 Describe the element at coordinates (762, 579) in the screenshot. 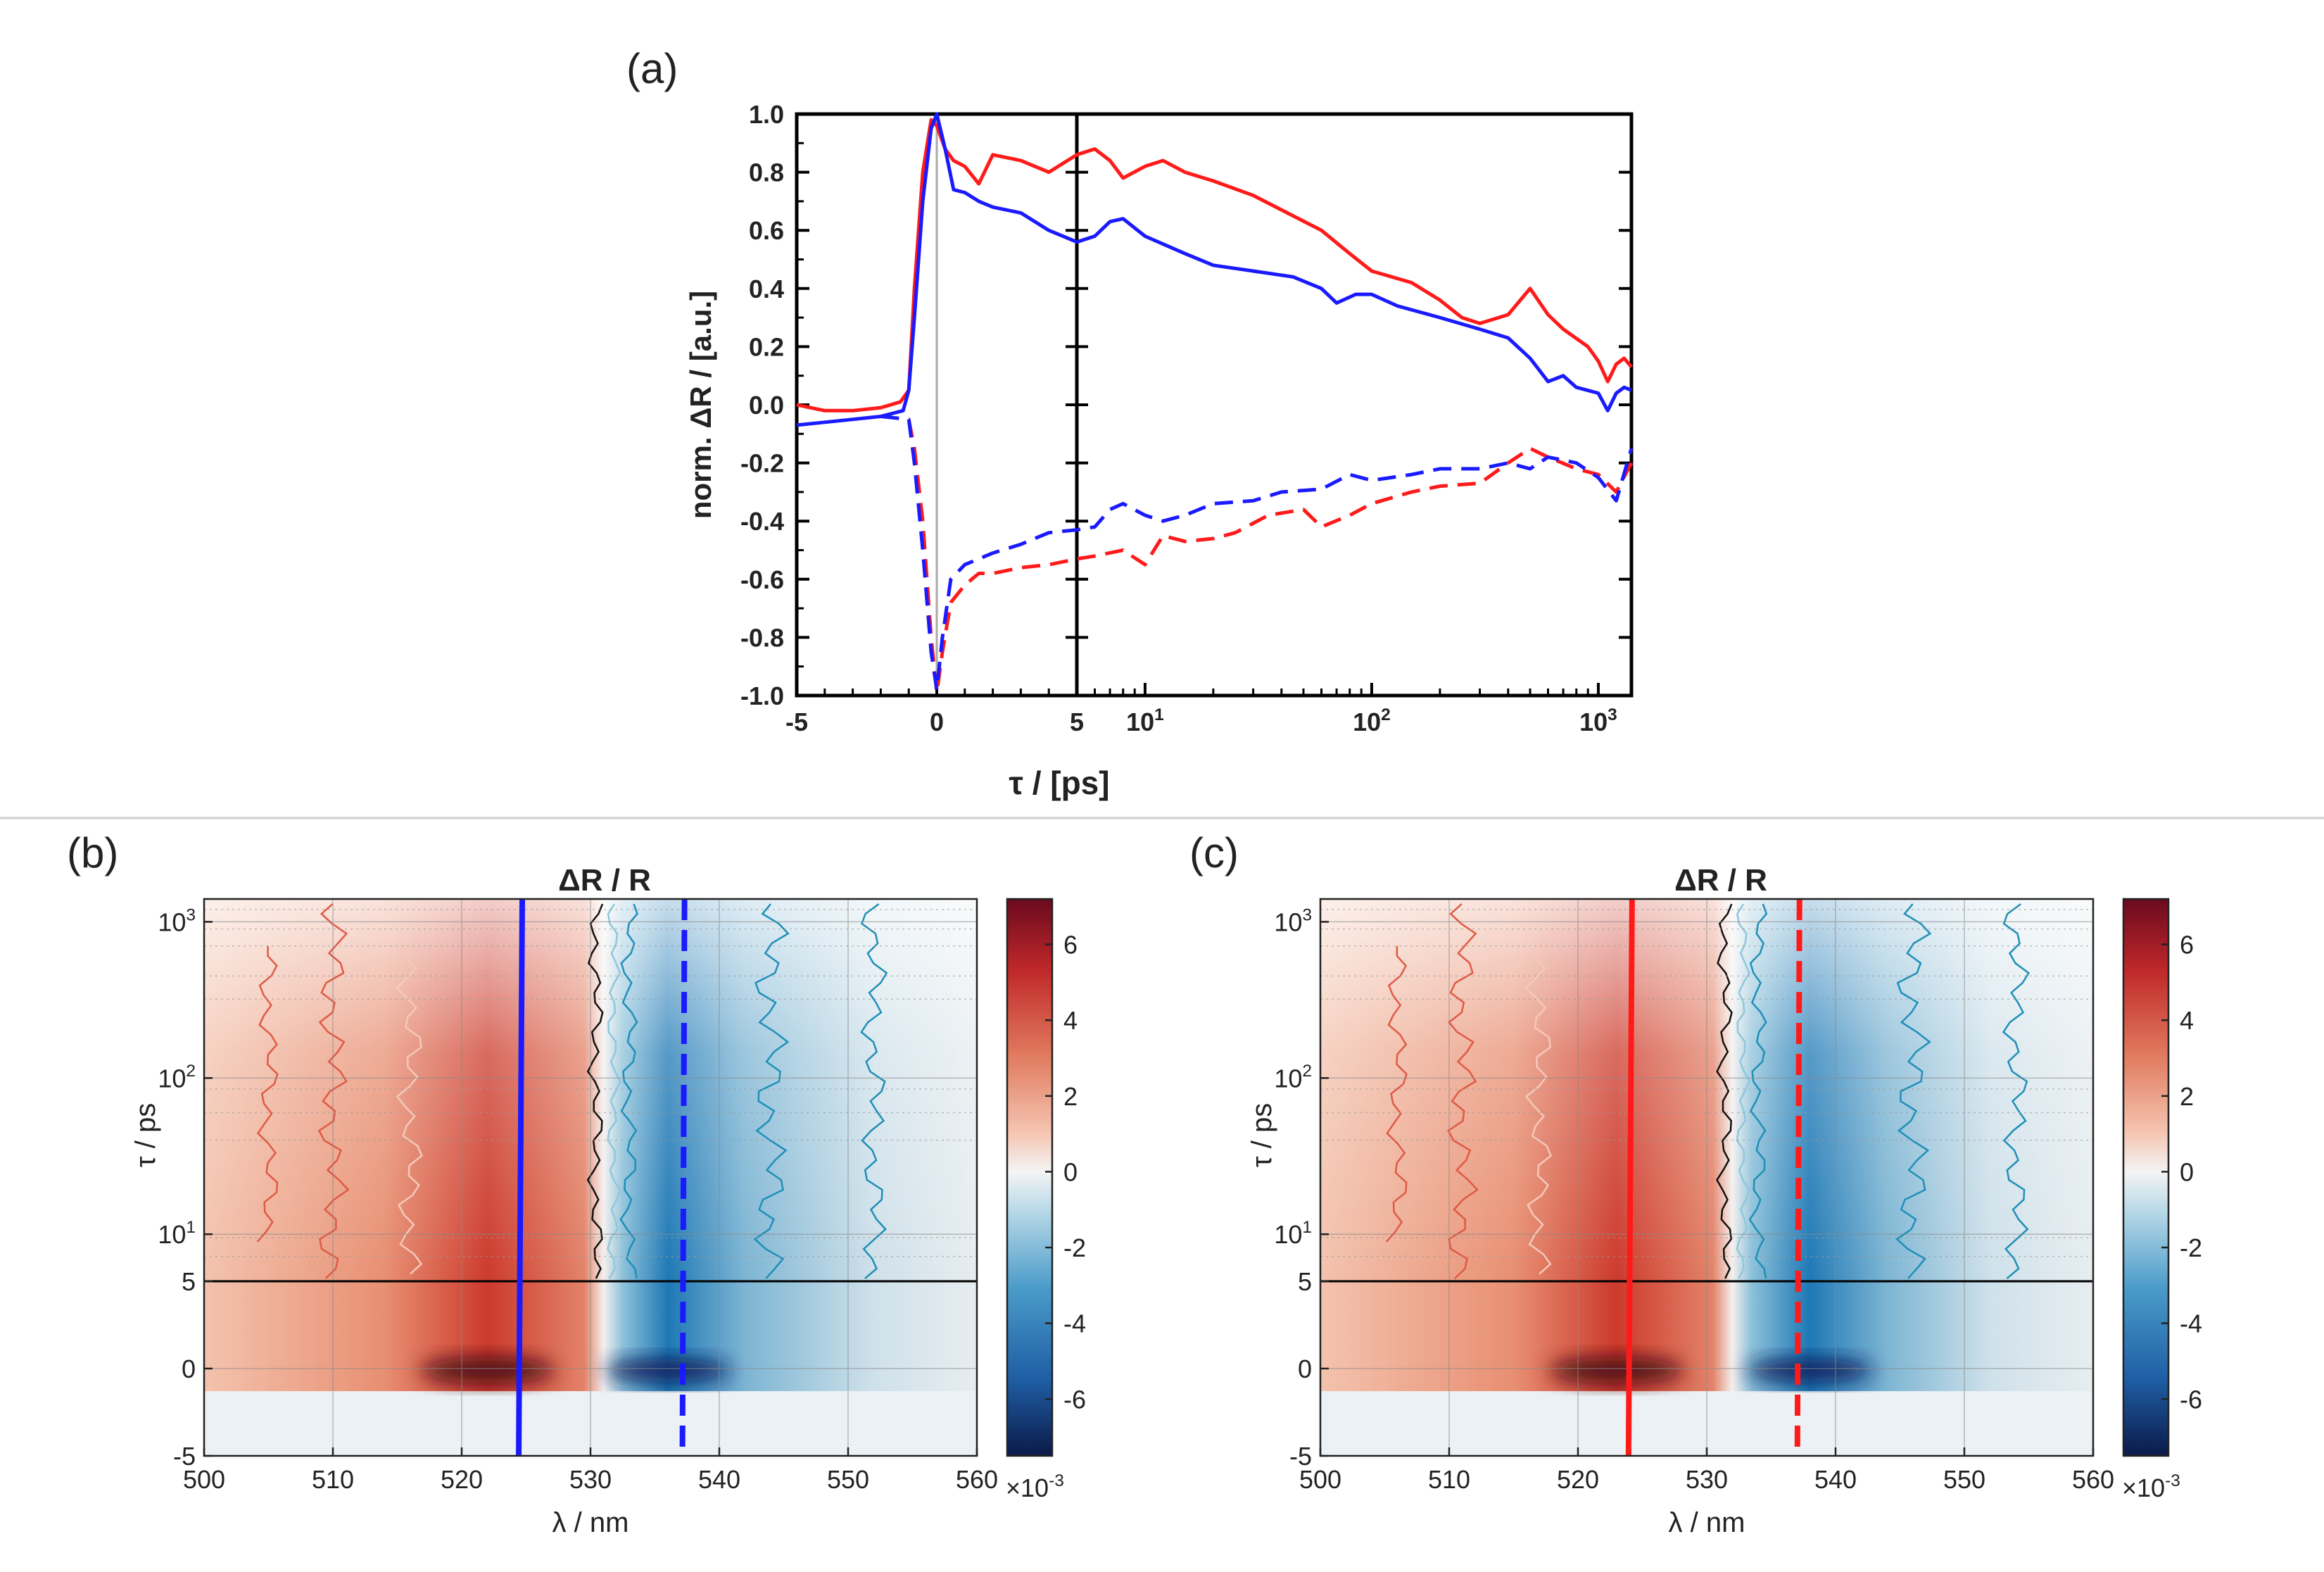

I see `y-tick-label: -0.6` at that location.